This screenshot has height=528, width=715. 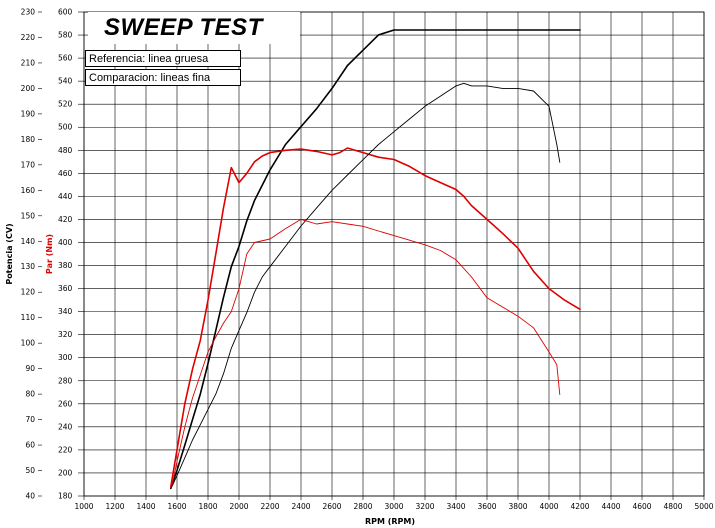 What do you see at coordinates (548, 506) in the screenshot?
I see `x-tick-label: 4000` at bounding box center [548, 506].